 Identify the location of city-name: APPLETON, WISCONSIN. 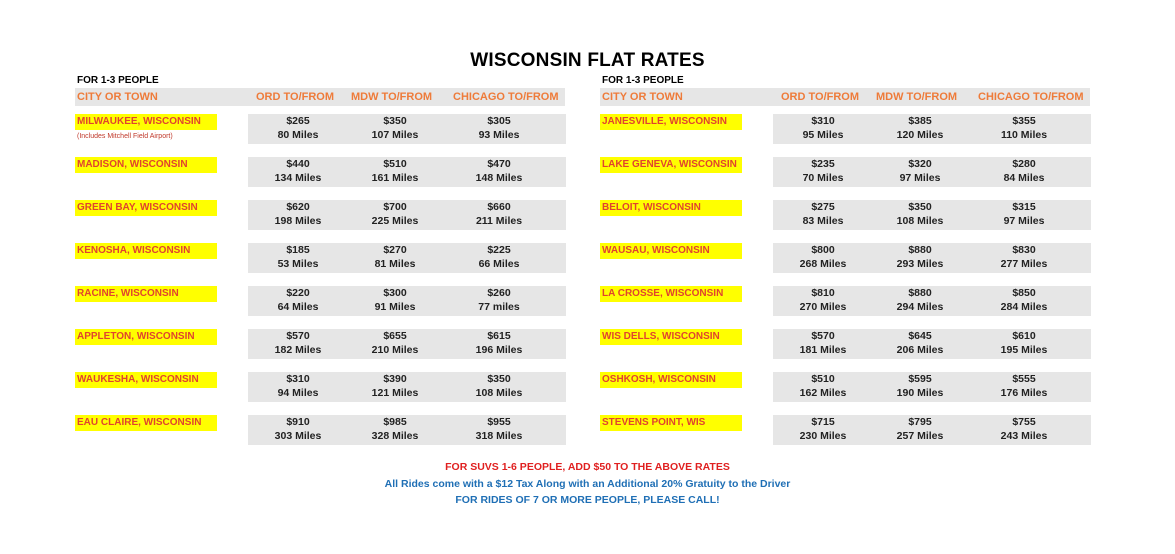
(146, 337).